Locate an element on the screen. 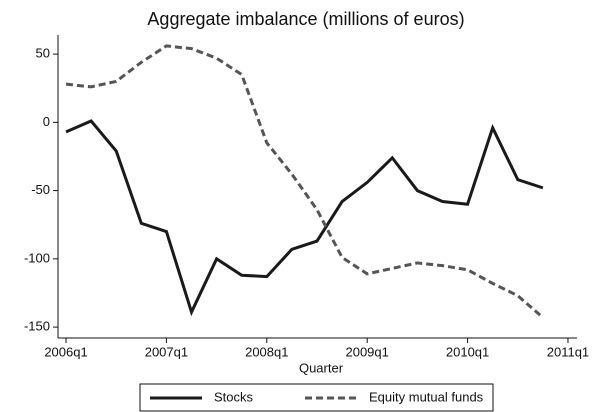 The image size is (613, 412). legend-label: Equity mutual funds is located at coordinates (426, 396).